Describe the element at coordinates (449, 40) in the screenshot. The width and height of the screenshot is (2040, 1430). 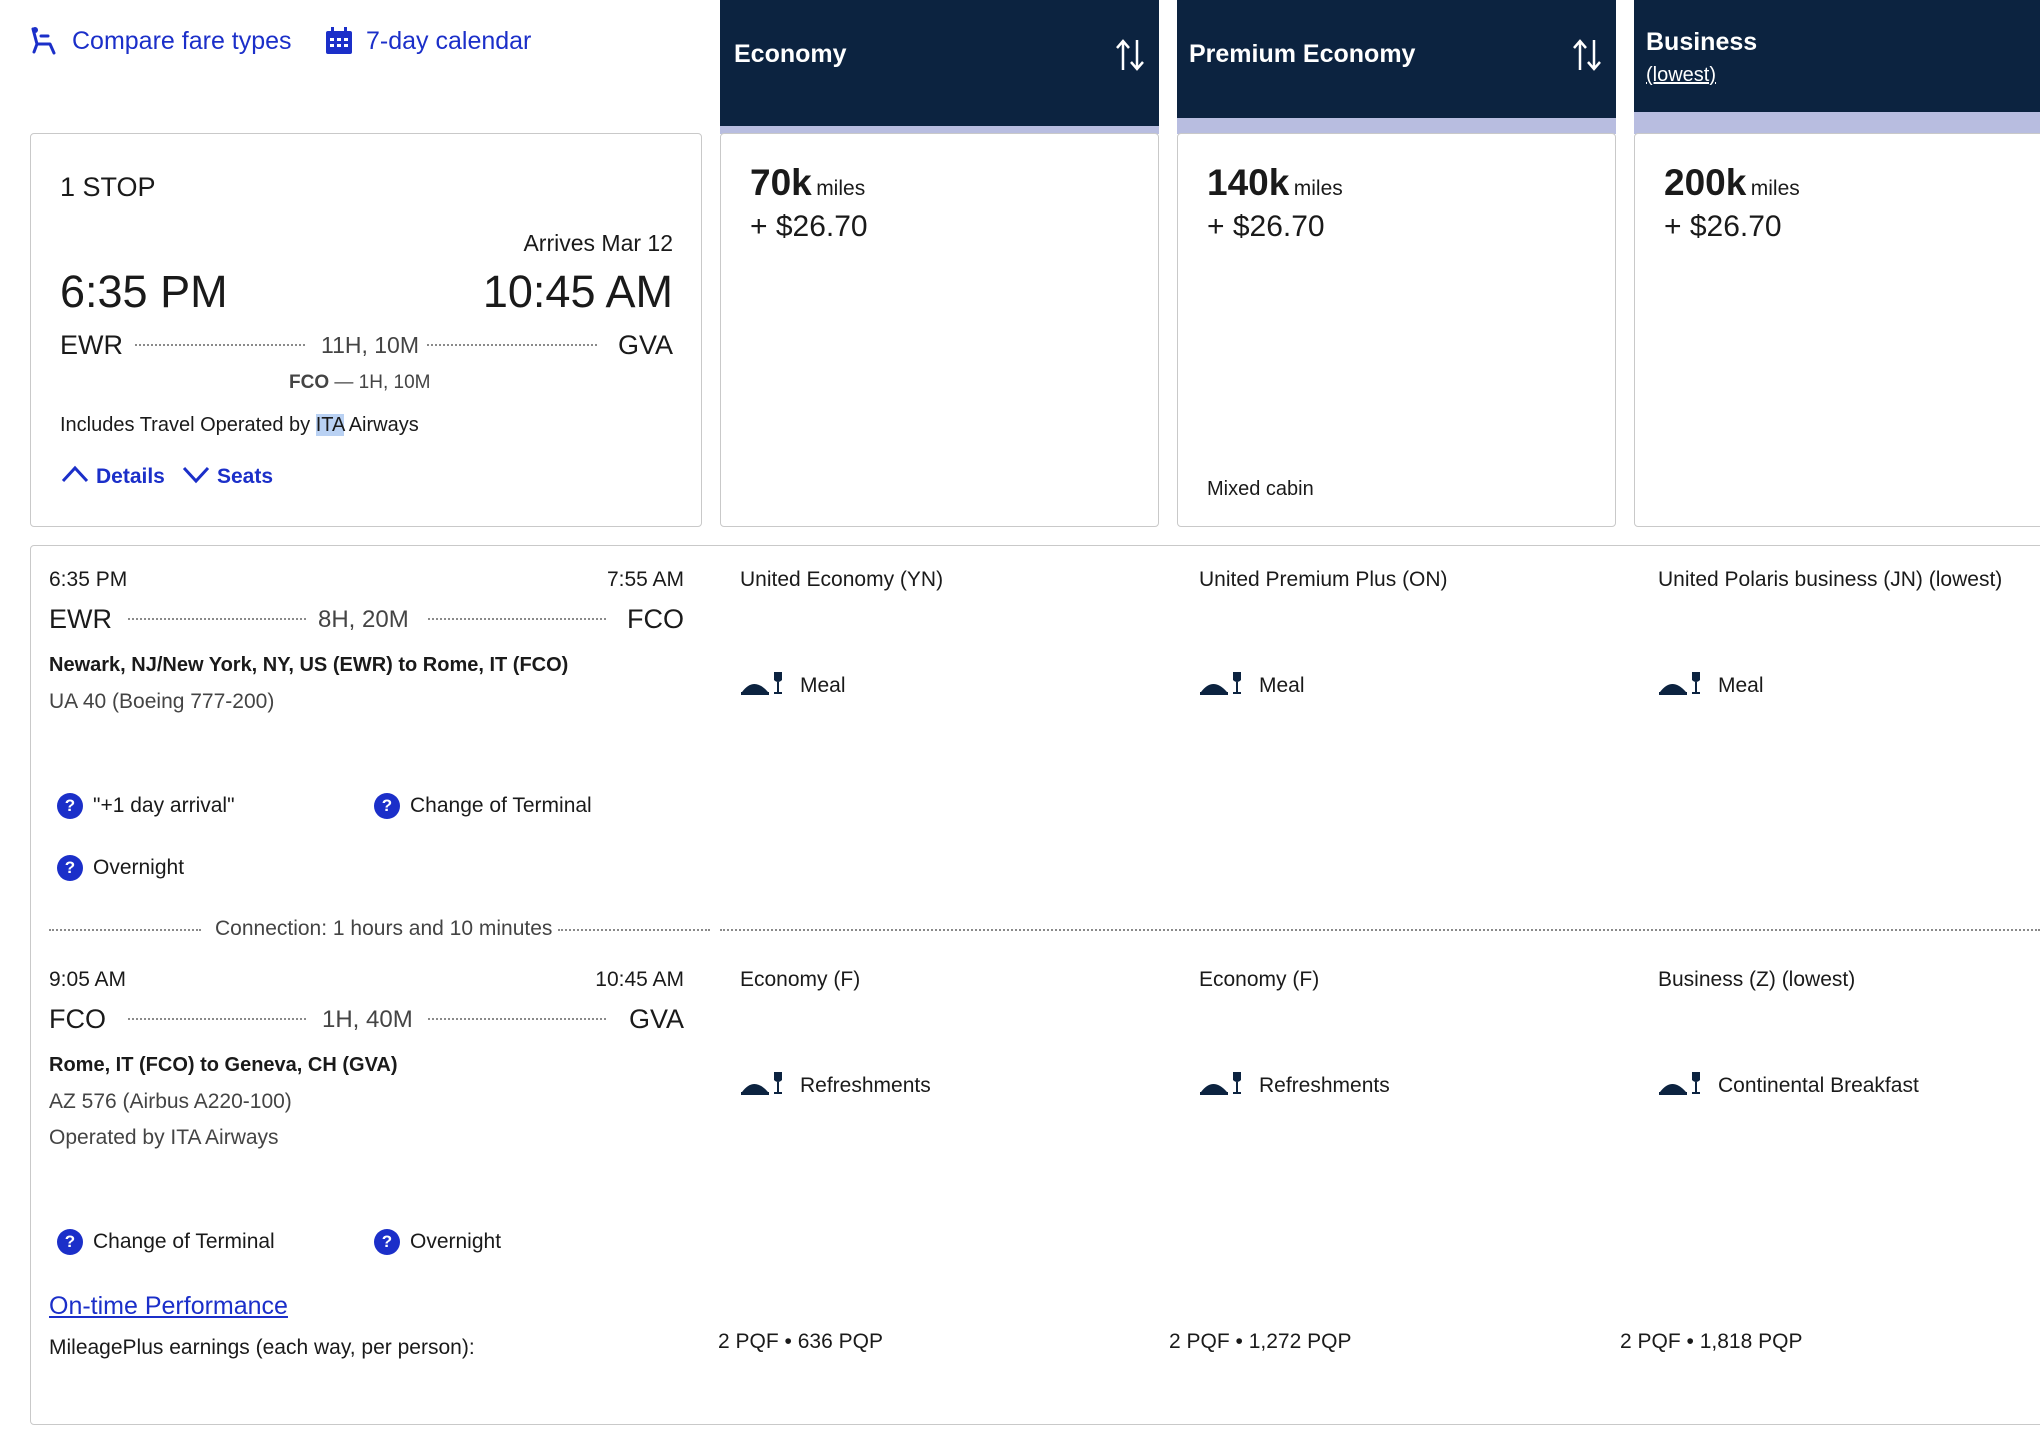
I see `seven-day-calendar-label: 7-day calendar` at that location.